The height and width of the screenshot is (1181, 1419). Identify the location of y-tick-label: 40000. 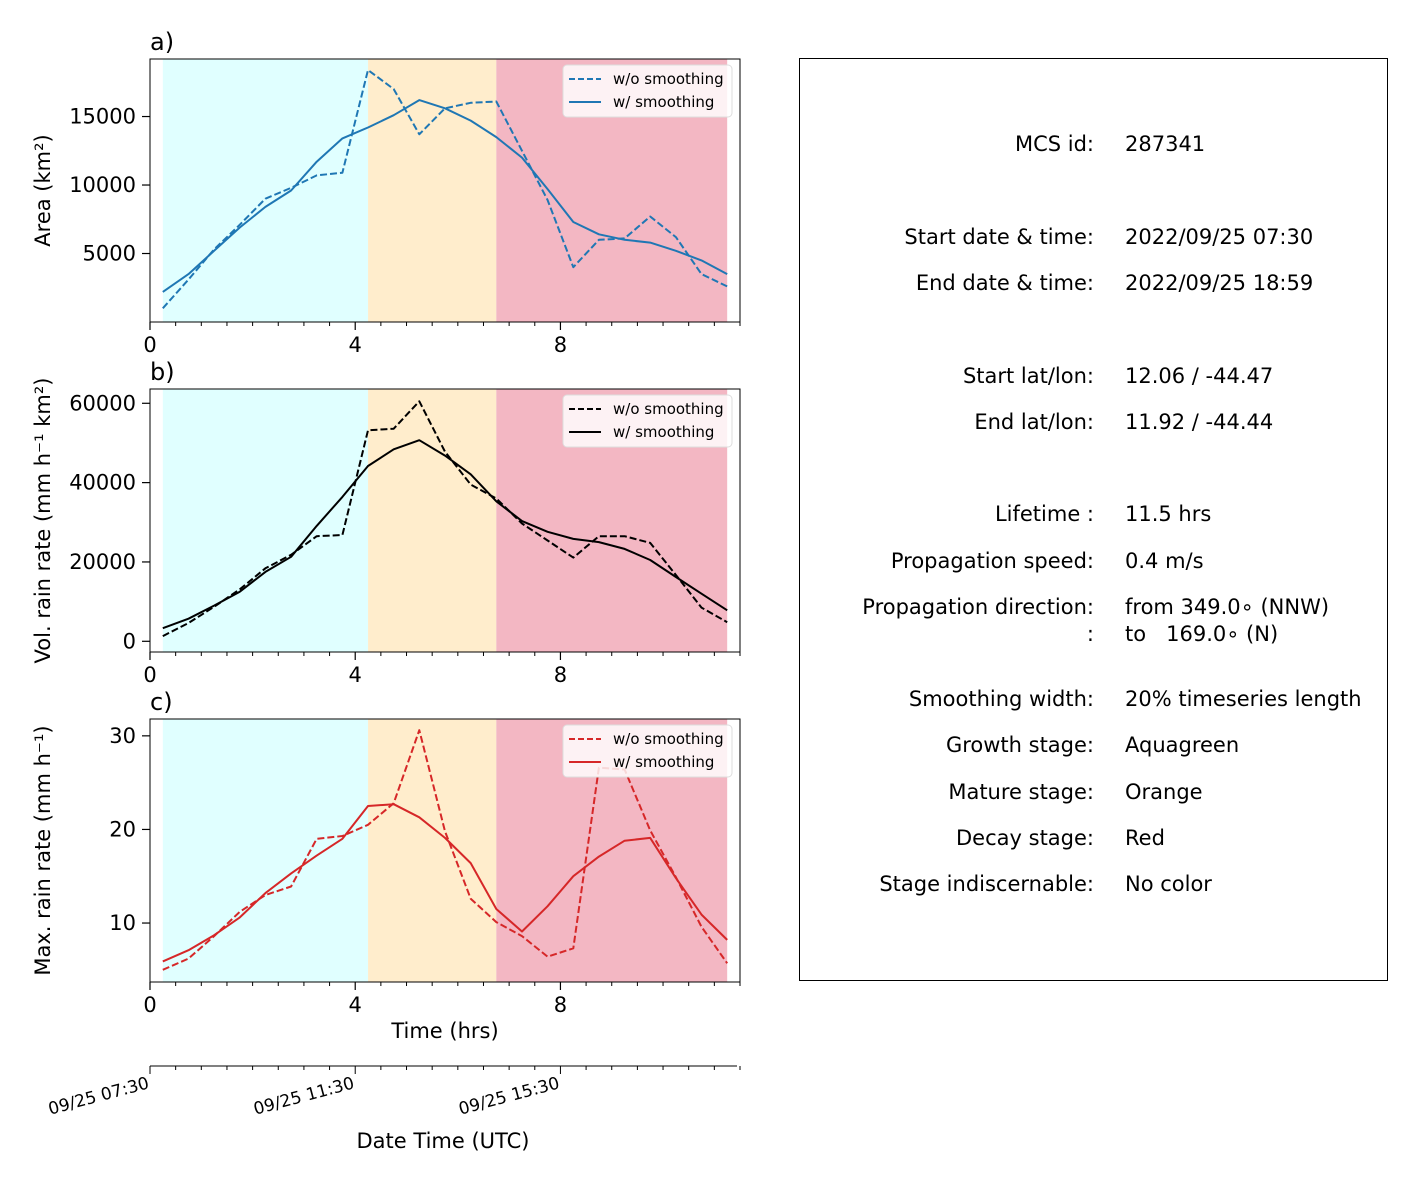
(102, 483).